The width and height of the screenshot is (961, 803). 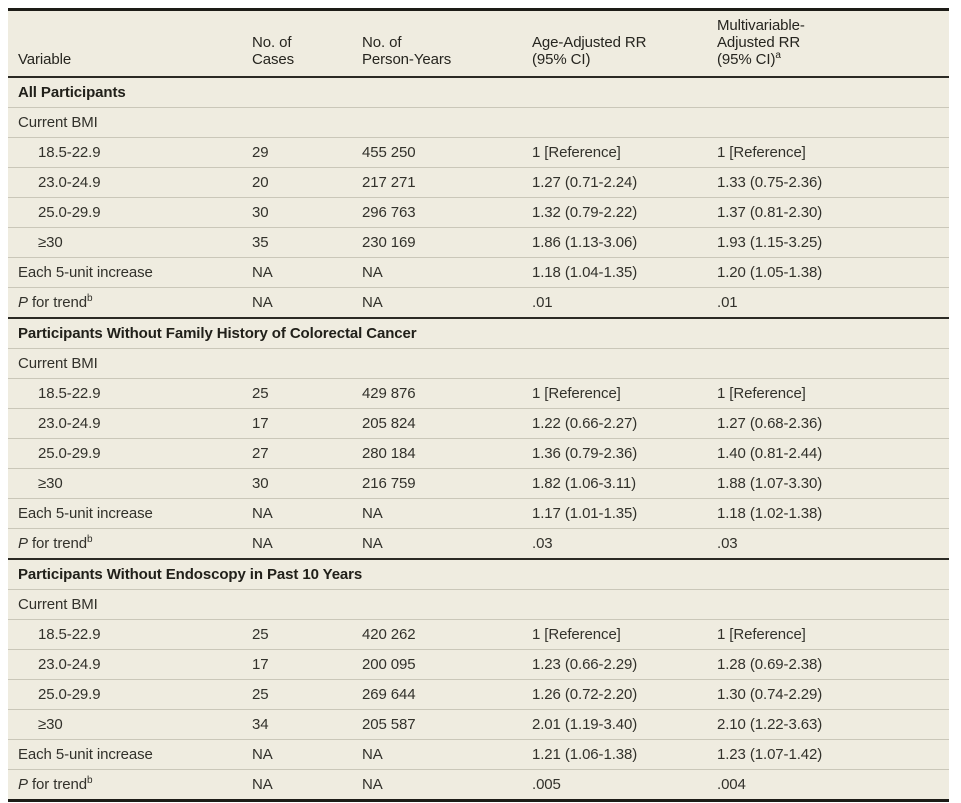 What do you see at coordinates (770, 724) in the screenshot?
I see `data-cell: 2.10 (1.22-3.63)` at bounding box center [770, 724].